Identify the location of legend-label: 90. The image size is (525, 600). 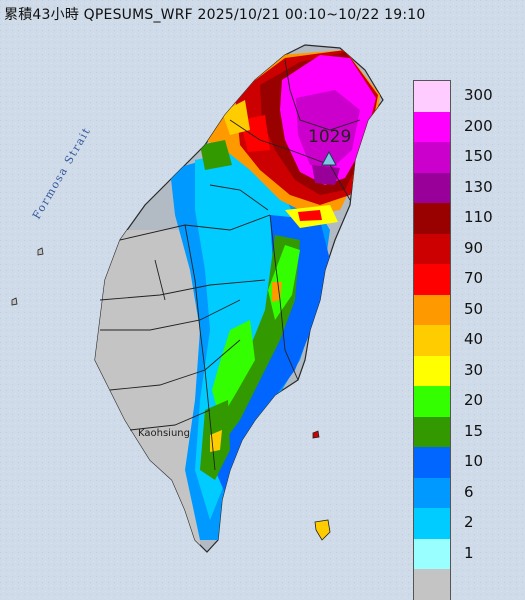
(474, 247).